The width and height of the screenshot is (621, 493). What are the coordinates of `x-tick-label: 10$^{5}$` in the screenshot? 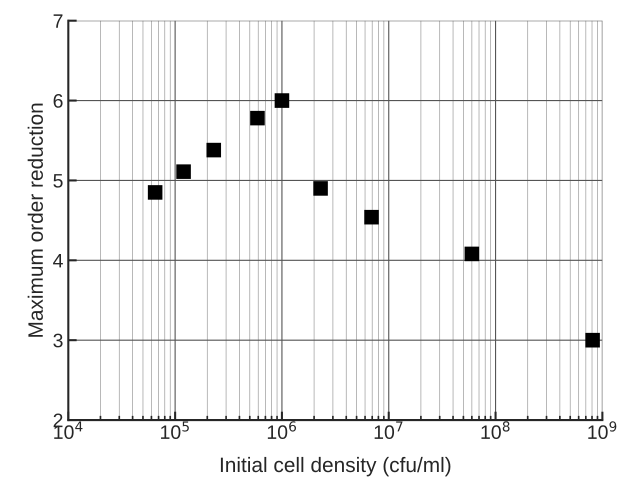 It's located at (175, 430).